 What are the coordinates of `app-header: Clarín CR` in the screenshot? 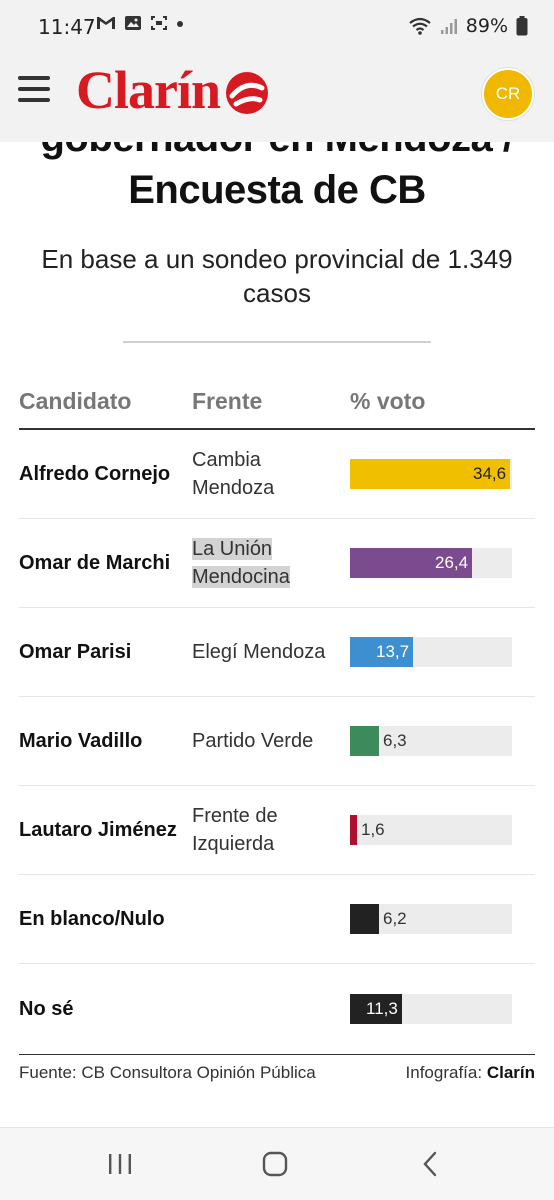 It's located at (277, 94).